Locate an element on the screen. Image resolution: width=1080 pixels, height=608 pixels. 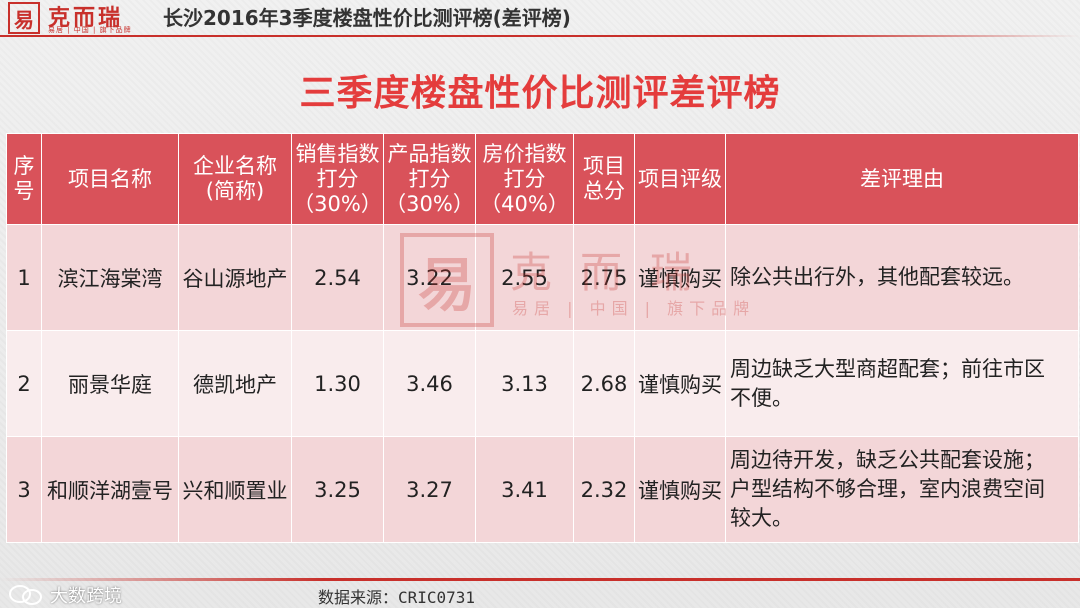
cell-total-score: 2.75 is located at coordinates (604, 277).